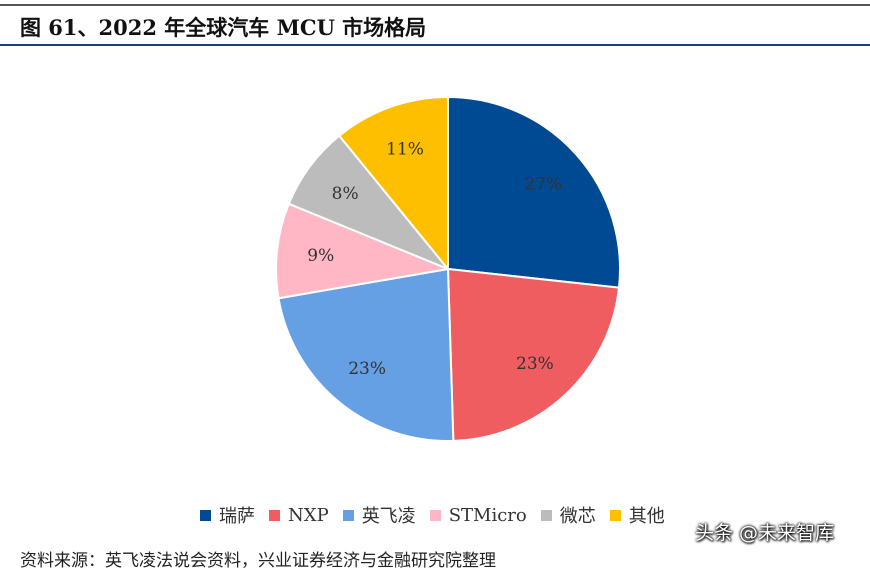  I want to click on legend-item-1: NXP, so click(299, 515).